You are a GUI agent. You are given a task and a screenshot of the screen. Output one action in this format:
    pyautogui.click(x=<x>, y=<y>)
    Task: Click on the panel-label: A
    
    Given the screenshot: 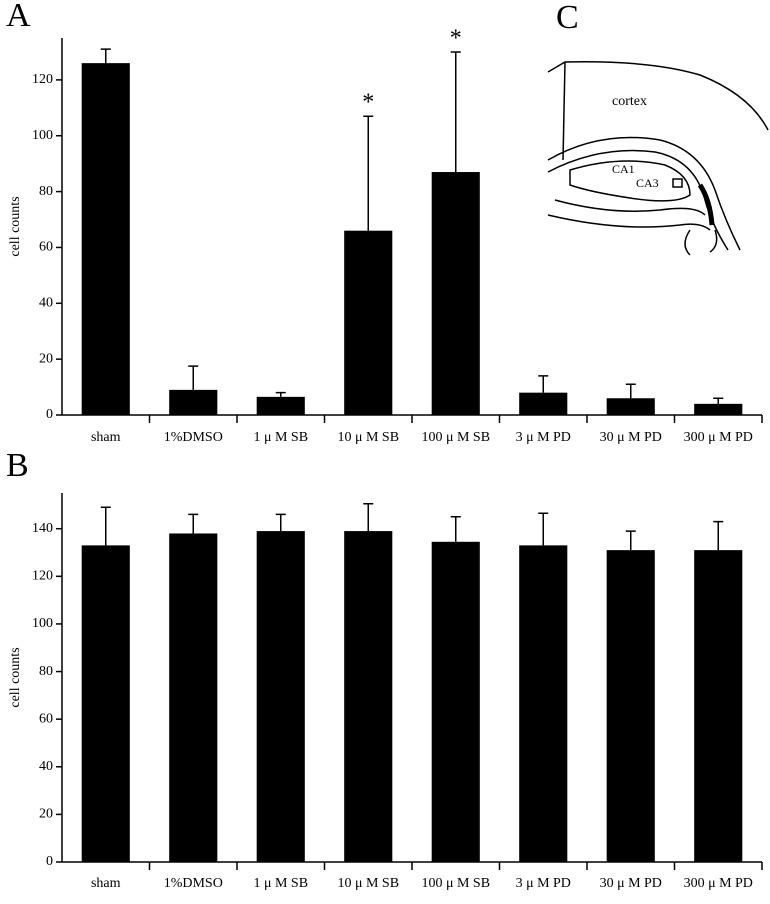 What is the action you would take?
    pyautogui.click(x=18, y=17)
    